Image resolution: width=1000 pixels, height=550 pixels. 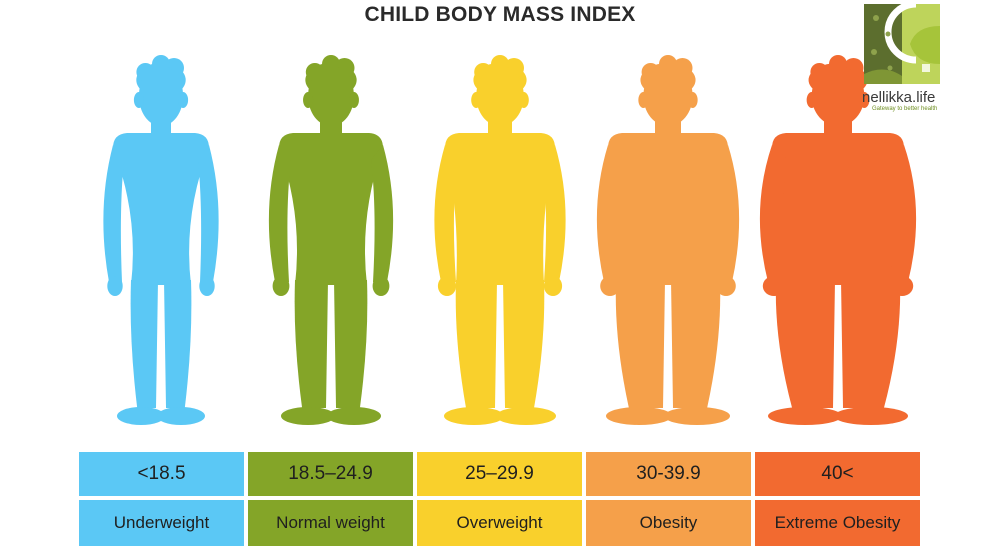 I want to click on page-title: CHILD BODY MASS INDEX, so click(x=500, y=14).